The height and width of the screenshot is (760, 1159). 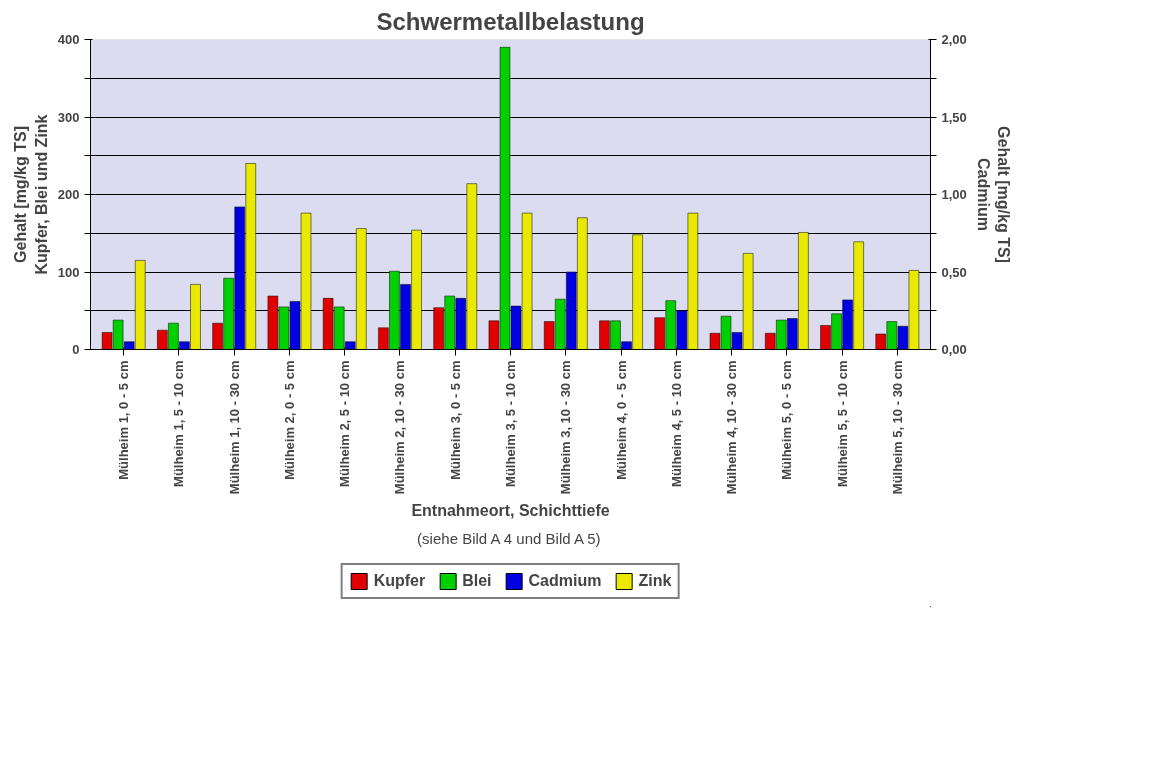 What do you see at coordinates (400, 427) in the screenshot?
I see `x-tick-label: Mülheim 2, 10 - 30 cm` at bounding box center [400, 427].